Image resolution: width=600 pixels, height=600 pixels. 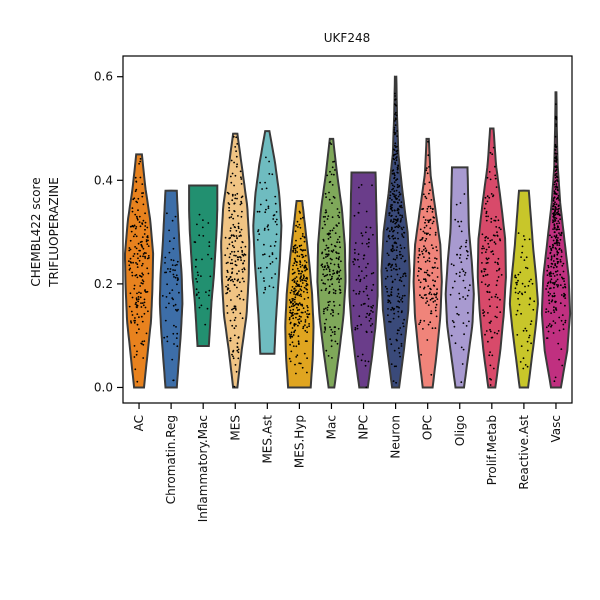 What do you see at coordinates (492, 450) in the screenshot?
I see `x-tick-label-Prolif.Metab: Prolif.Metab` at bounding box center [492, 450].